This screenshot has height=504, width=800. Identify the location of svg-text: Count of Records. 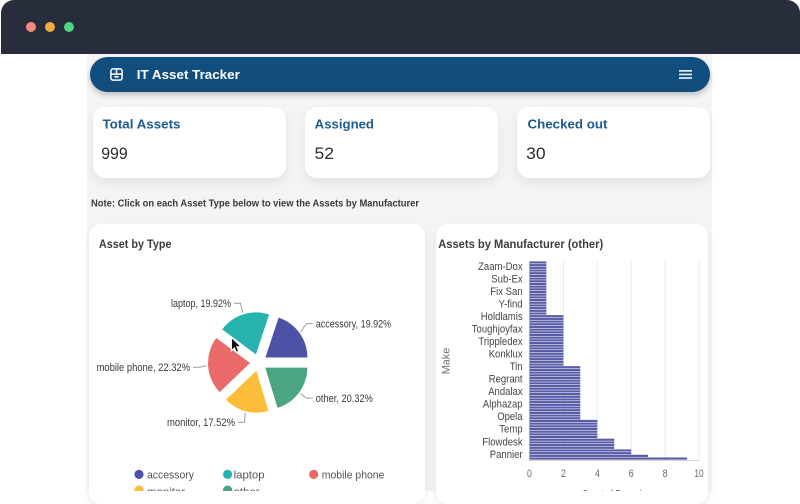
(614, 490).